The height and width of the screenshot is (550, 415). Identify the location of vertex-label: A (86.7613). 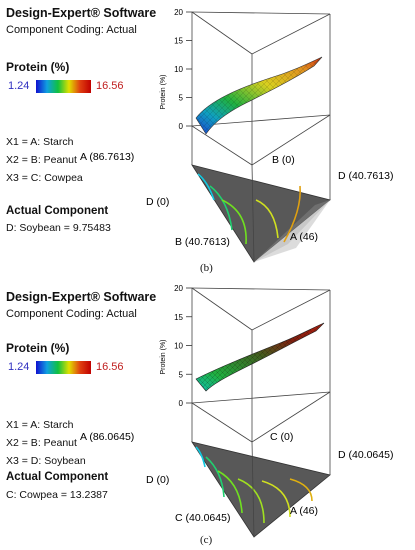
(107, 157).